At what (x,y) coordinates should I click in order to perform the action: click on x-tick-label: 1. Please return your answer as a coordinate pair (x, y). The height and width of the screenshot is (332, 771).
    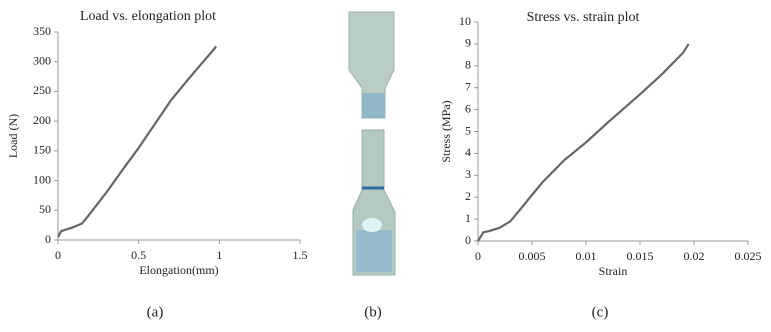
    Looking at the image, I should click on (219, 255).